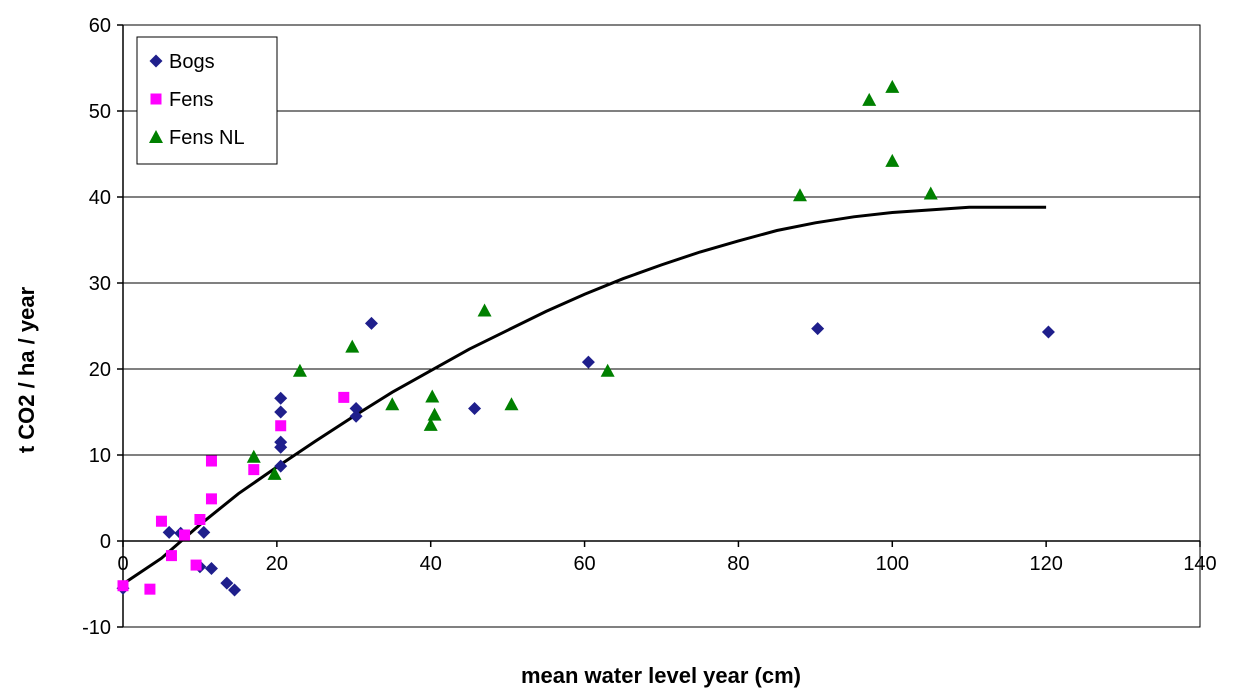 Image resolution: width=1242 pixels, height=693 pixels. I want to click on y-tick-label: 10, so click(100, 456).